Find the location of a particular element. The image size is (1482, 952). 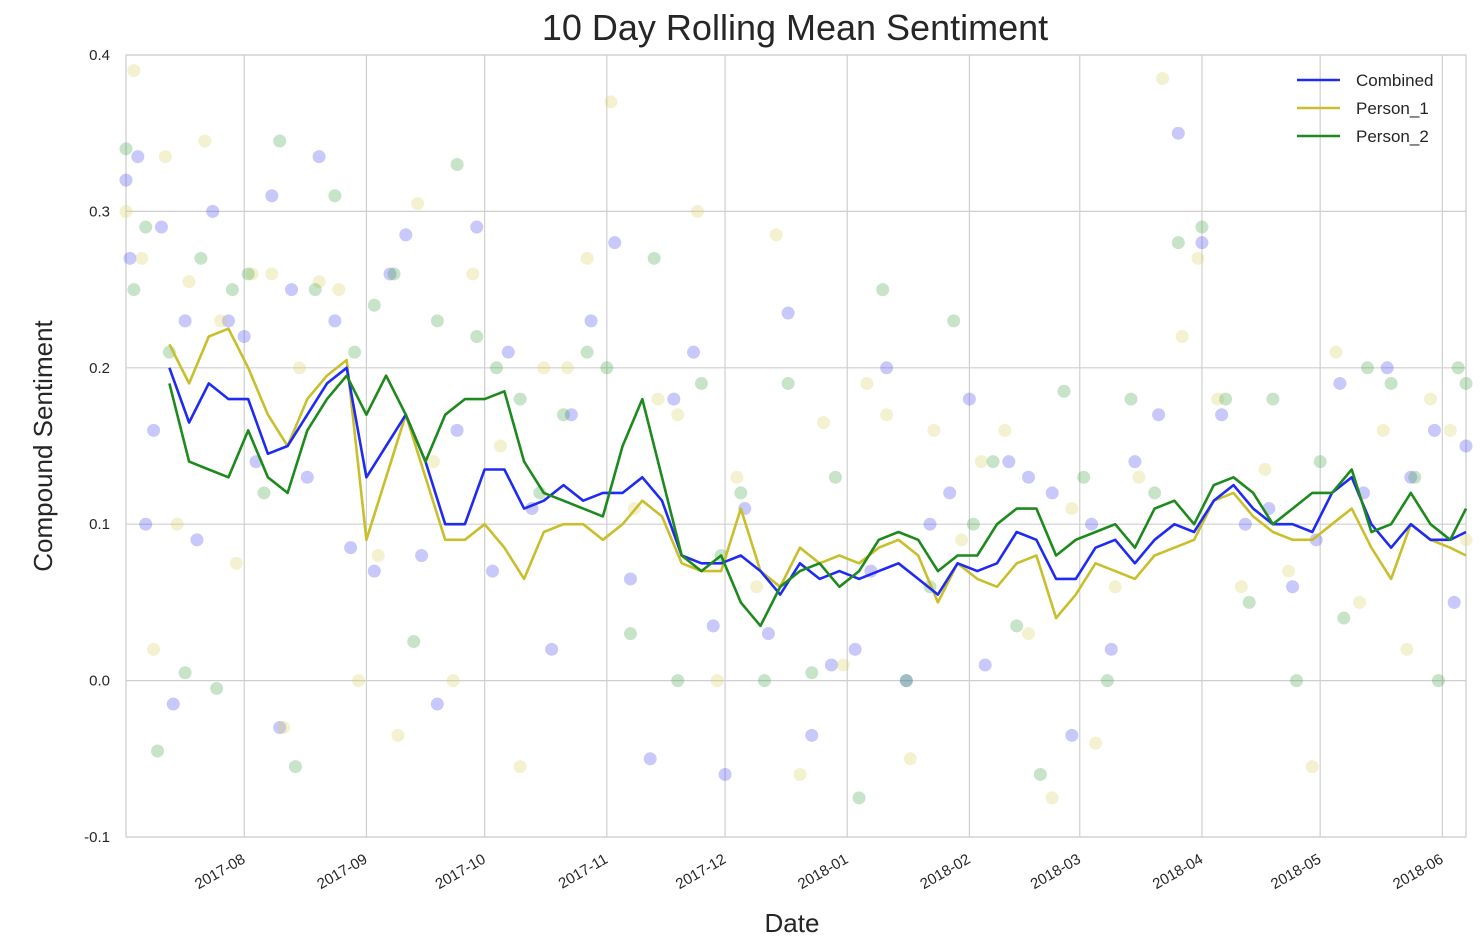

x-tick-label: 2018-04 is located at coordinates (1178, 872).